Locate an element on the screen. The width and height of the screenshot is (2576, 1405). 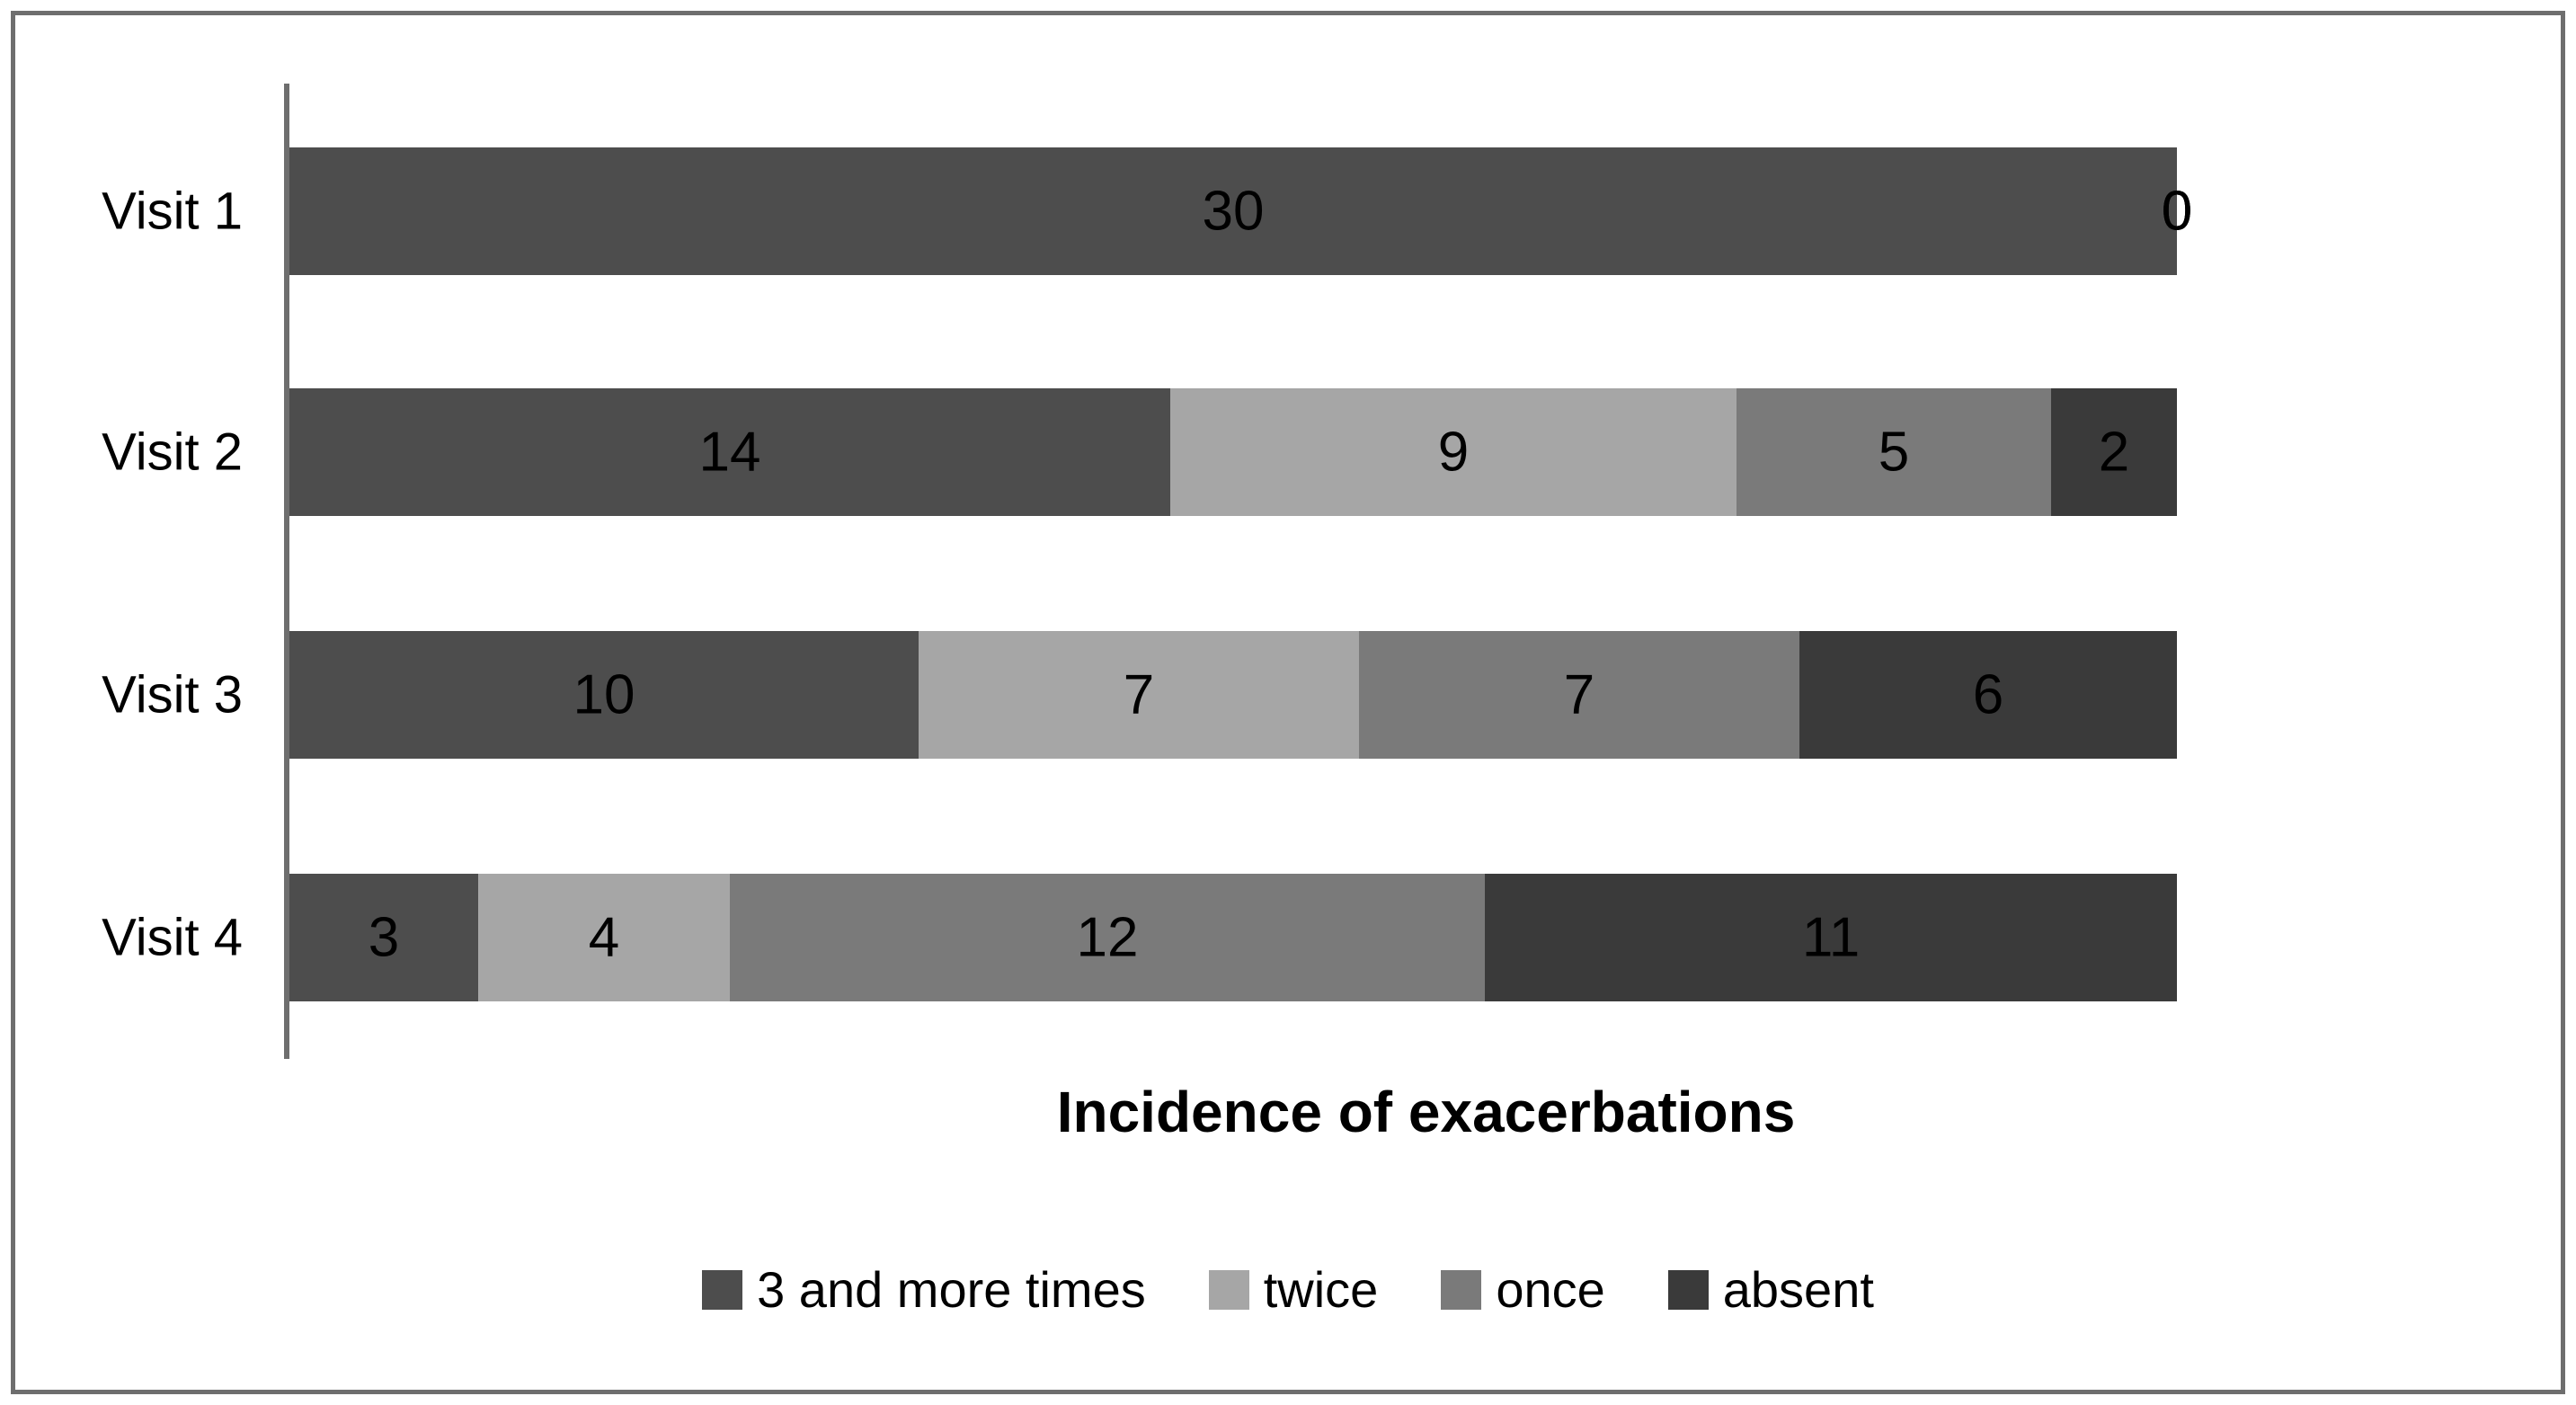
category-label: Visit 2 is located at coordinates (172, 452).